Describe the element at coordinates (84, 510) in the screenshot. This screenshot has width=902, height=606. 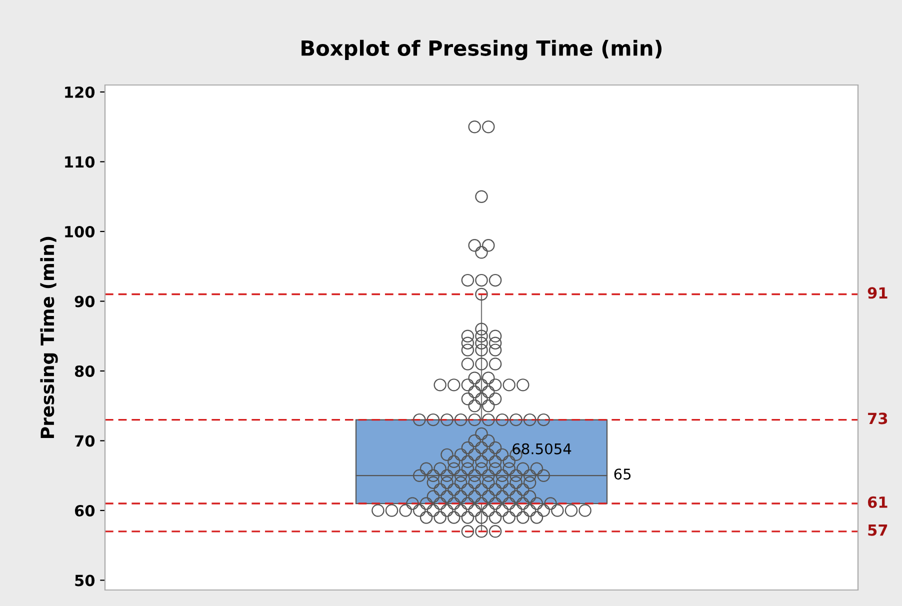
I see `y-tick-label: 60` at that location.